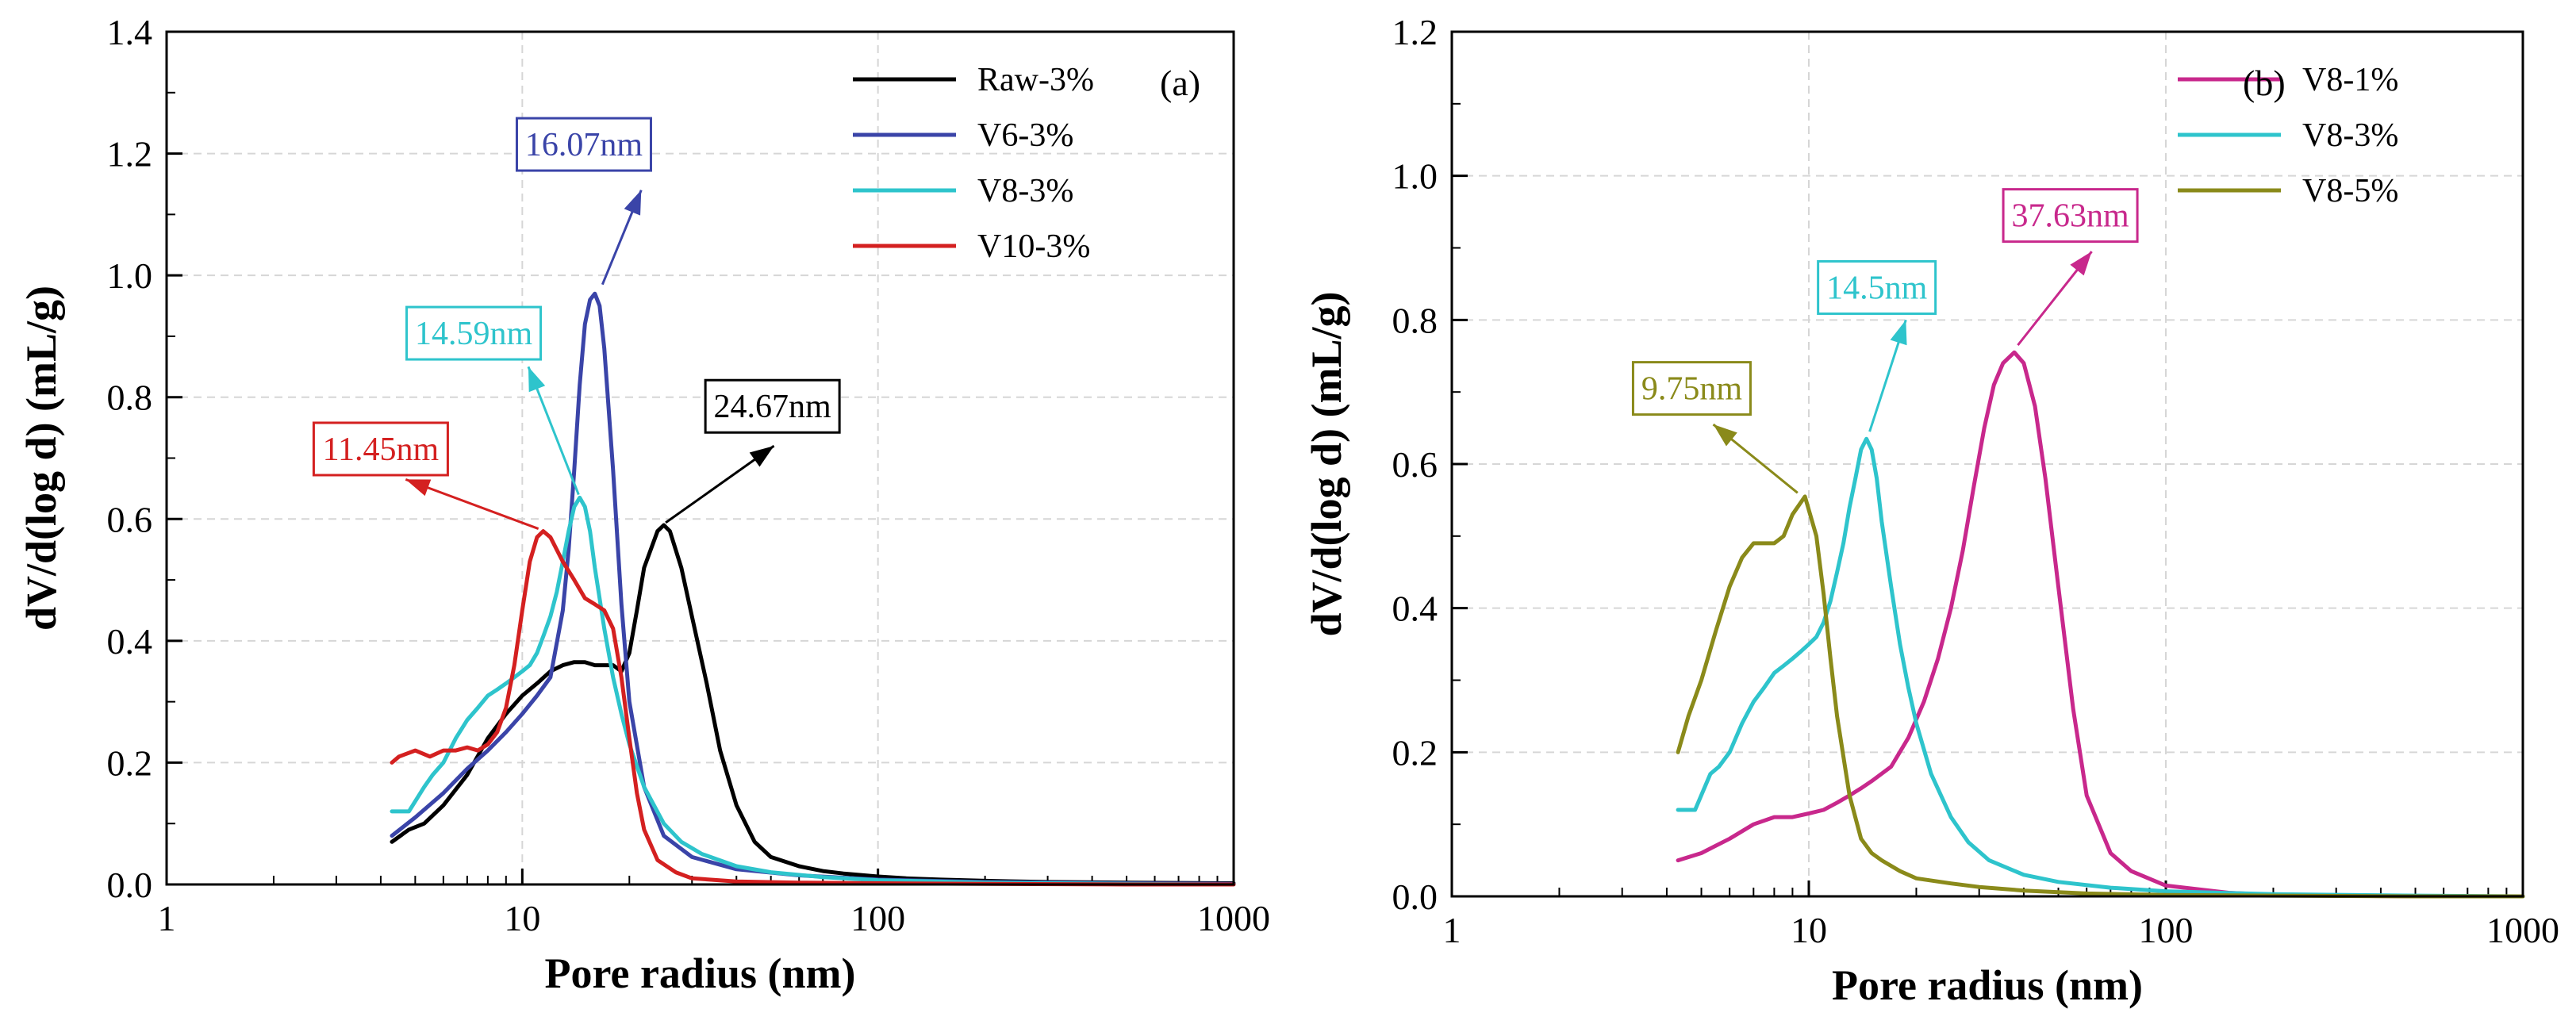 The width and height of the screenshot is (2576, 1032). Describe the element at coordinates (1415, 465) in the screenshot. I see `chart-1-y-tick-label-3: 0.6` at that location.